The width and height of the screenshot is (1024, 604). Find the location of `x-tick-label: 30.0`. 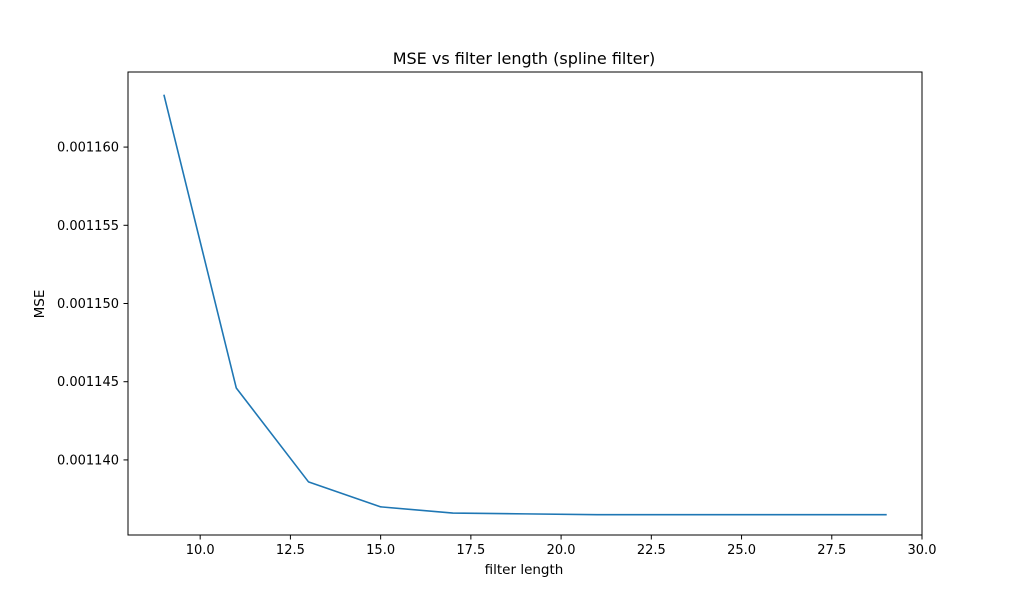

x-tick-label: 30.0 is located at coordinates (922, 550).